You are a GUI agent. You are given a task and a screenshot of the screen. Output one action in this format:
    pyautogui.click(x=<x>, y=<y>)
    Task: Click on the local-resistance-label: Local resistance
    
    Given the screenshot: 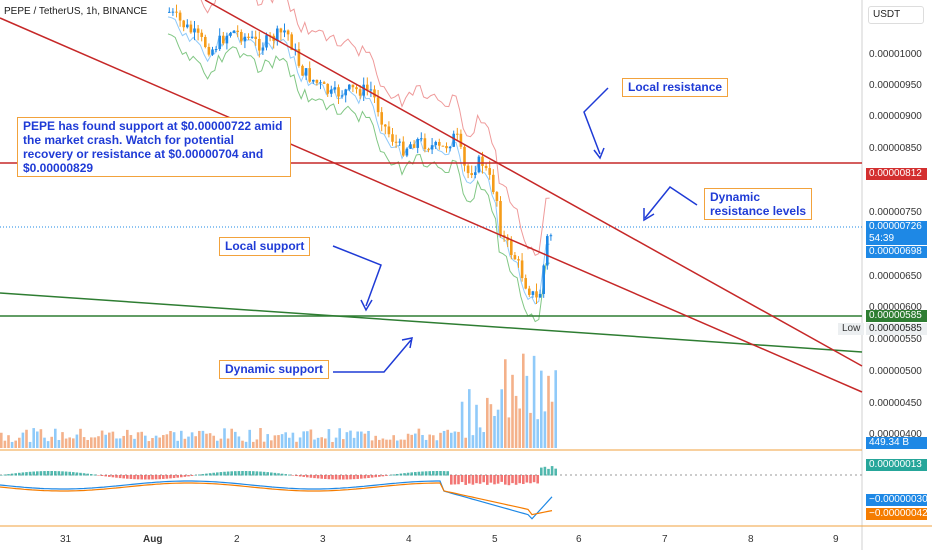 What is the action you would take?
    pyautogui.click(x=675, y=87)
    